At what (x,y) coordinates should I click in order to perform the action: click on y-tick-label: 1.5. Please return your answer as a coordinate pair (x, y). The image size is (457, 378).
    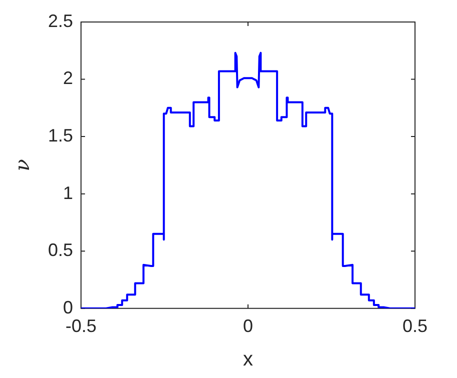
    Looking at the image, I should click on (61, 136).